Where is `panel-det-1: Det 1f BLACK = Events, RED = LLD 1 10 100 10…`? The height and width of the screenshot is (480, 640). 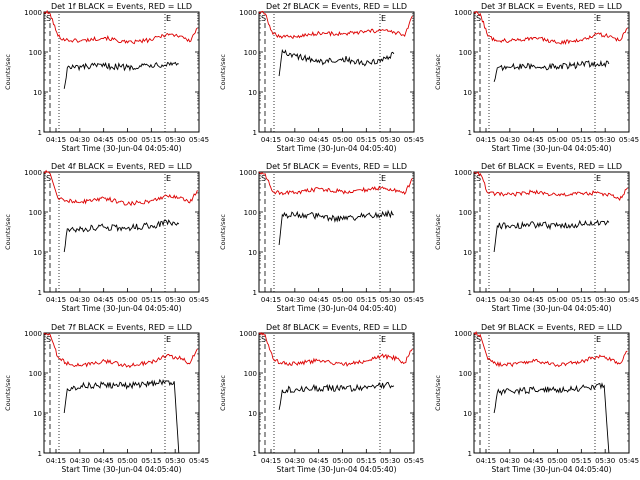 panel-det-1: Det 1f BLACK = Events, RED = LLD 1 10 100 10… is located at coordinates (106, 77).